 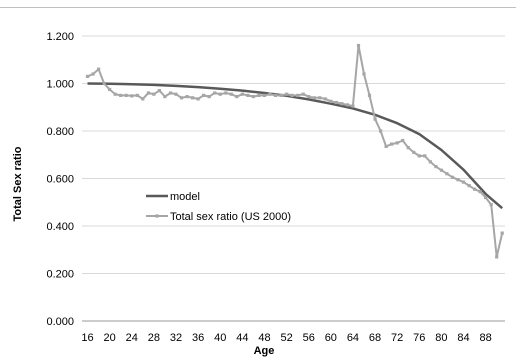 What do you see at coordinates (60, 227) in the screenshot?
I see `y-tick-label: 0.400` at bounding box center [60, 227].